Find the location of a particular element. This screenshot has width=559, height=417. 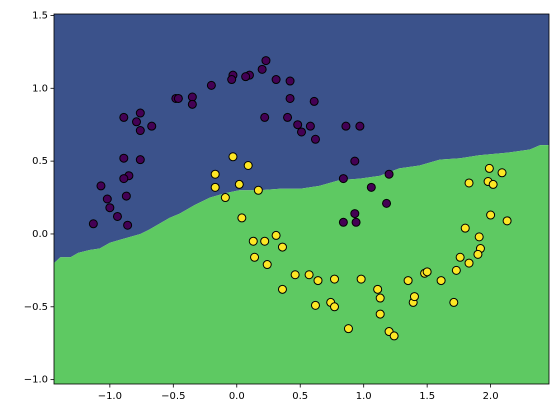

x-tick-label: −0.5 is located at coordinates (173, 396).